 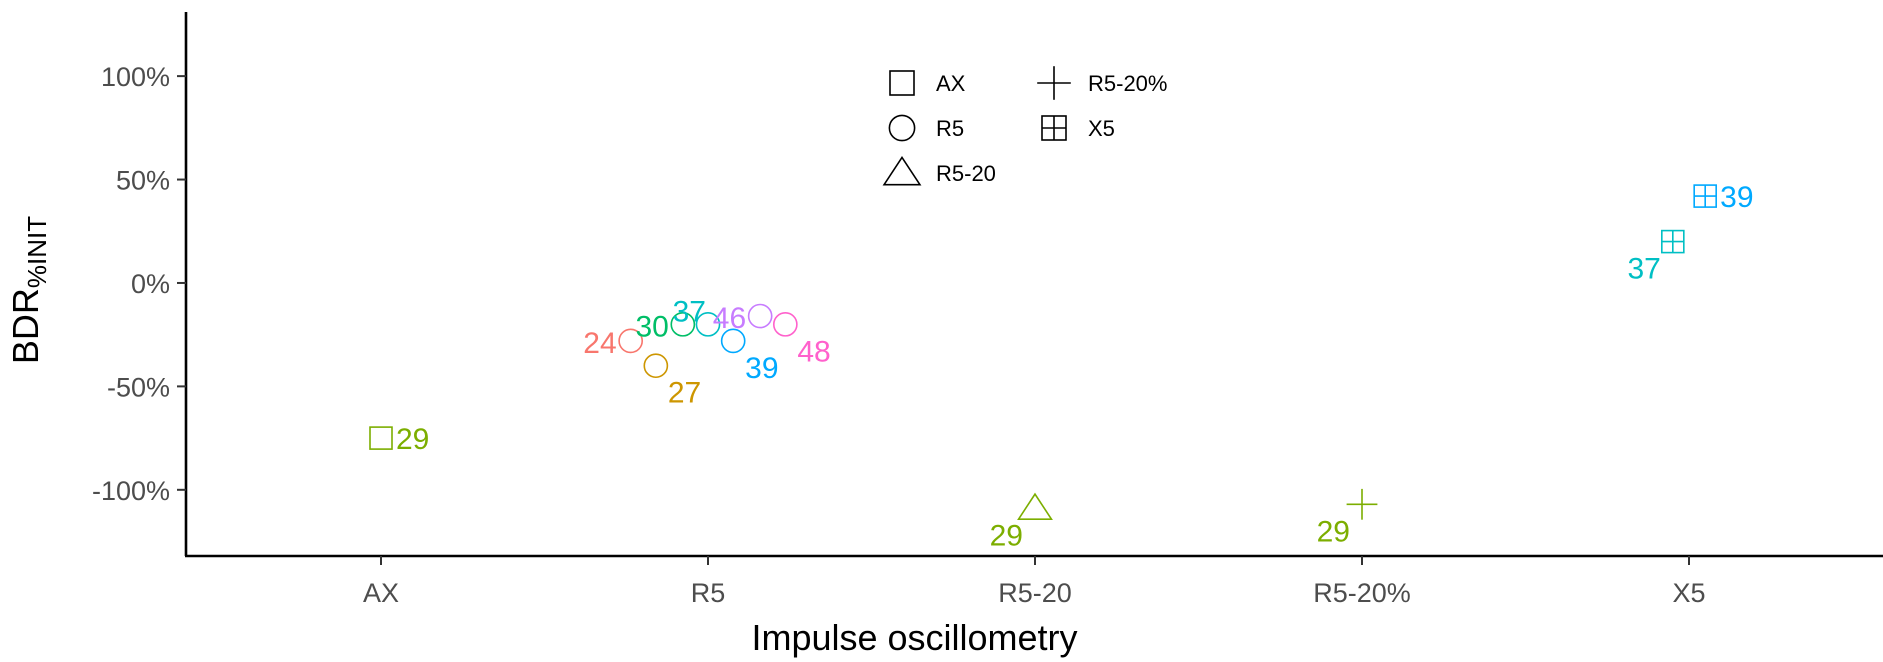 What do you see at coordinates (950, 128) in the screenshot?
I see `legend-label: R5` at bounding box center [950, 128].